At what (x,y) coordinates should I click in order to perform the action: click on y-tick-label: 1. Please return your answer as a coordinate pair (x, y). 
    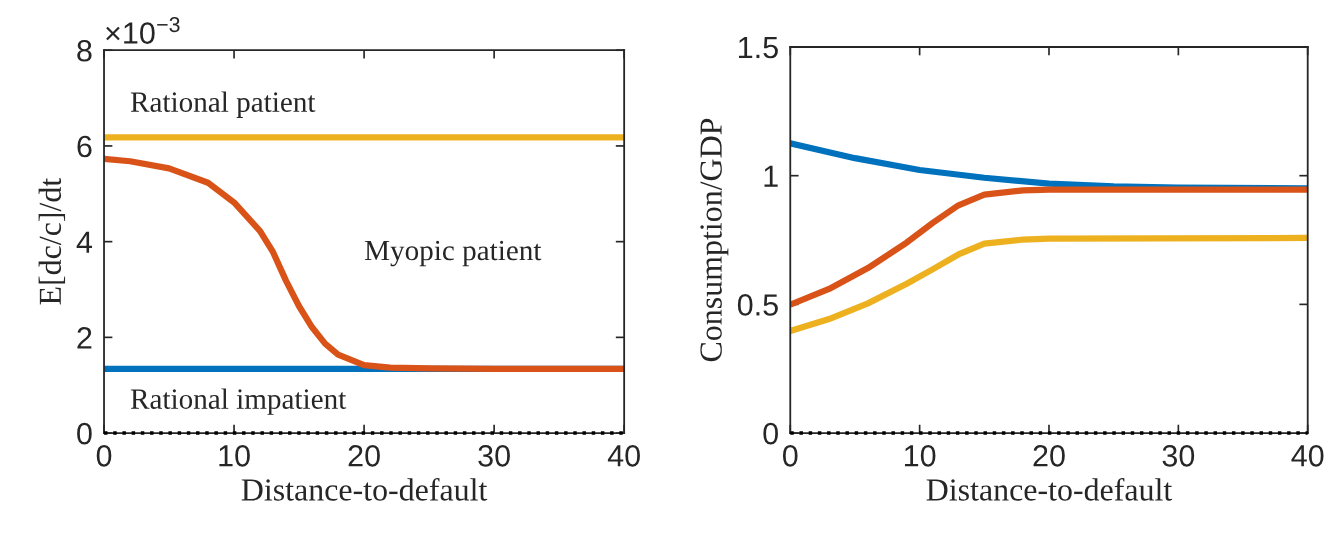
    Looking at the image, I should click on (771, 176).